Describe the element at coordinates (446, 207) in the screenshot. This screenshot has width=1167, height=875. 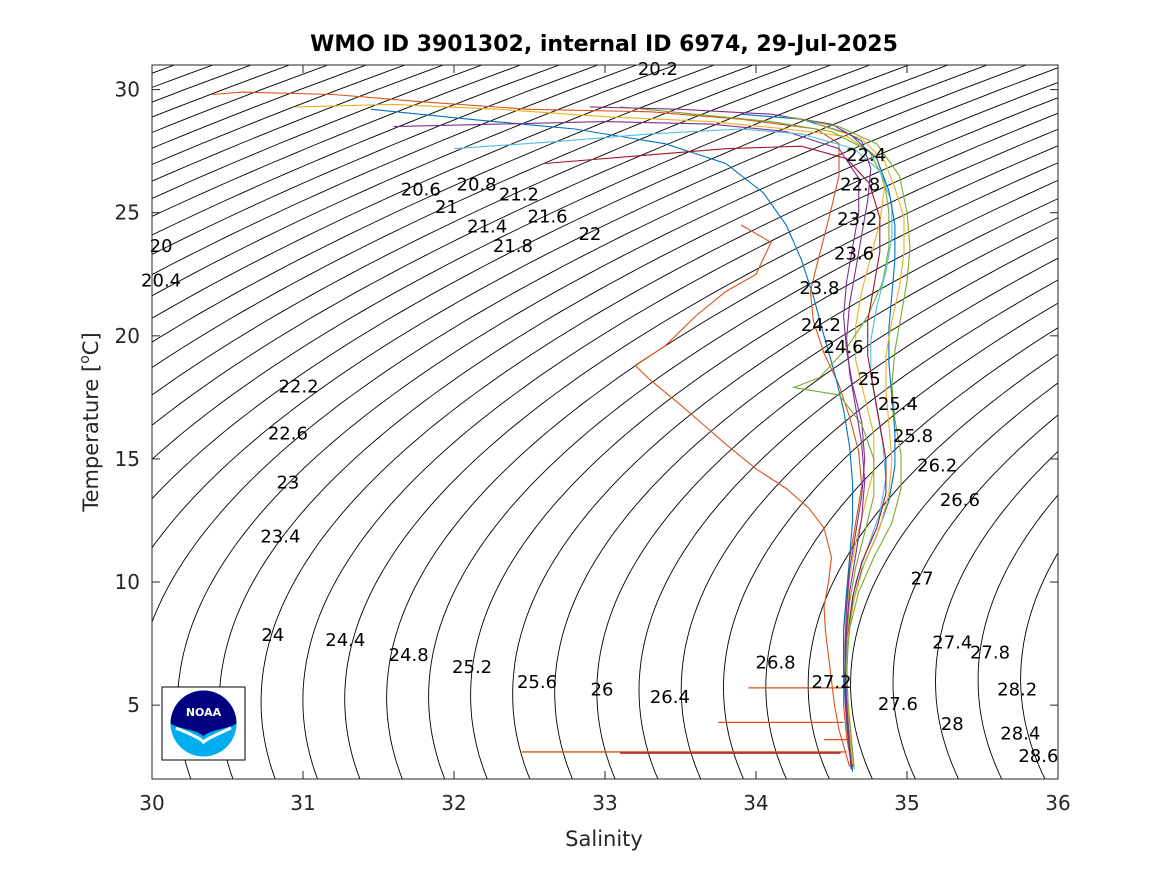
I see `isopycnal-label-5: 21` at that location.